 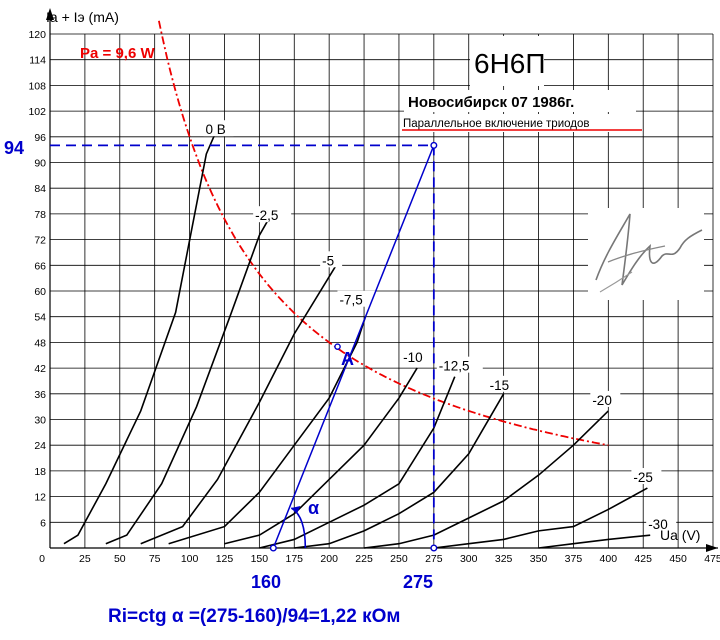 What do you see at coordinates (40, 498) in the screenshot?
I see `y-tick-label: 12` at bounding box center [40, 498].